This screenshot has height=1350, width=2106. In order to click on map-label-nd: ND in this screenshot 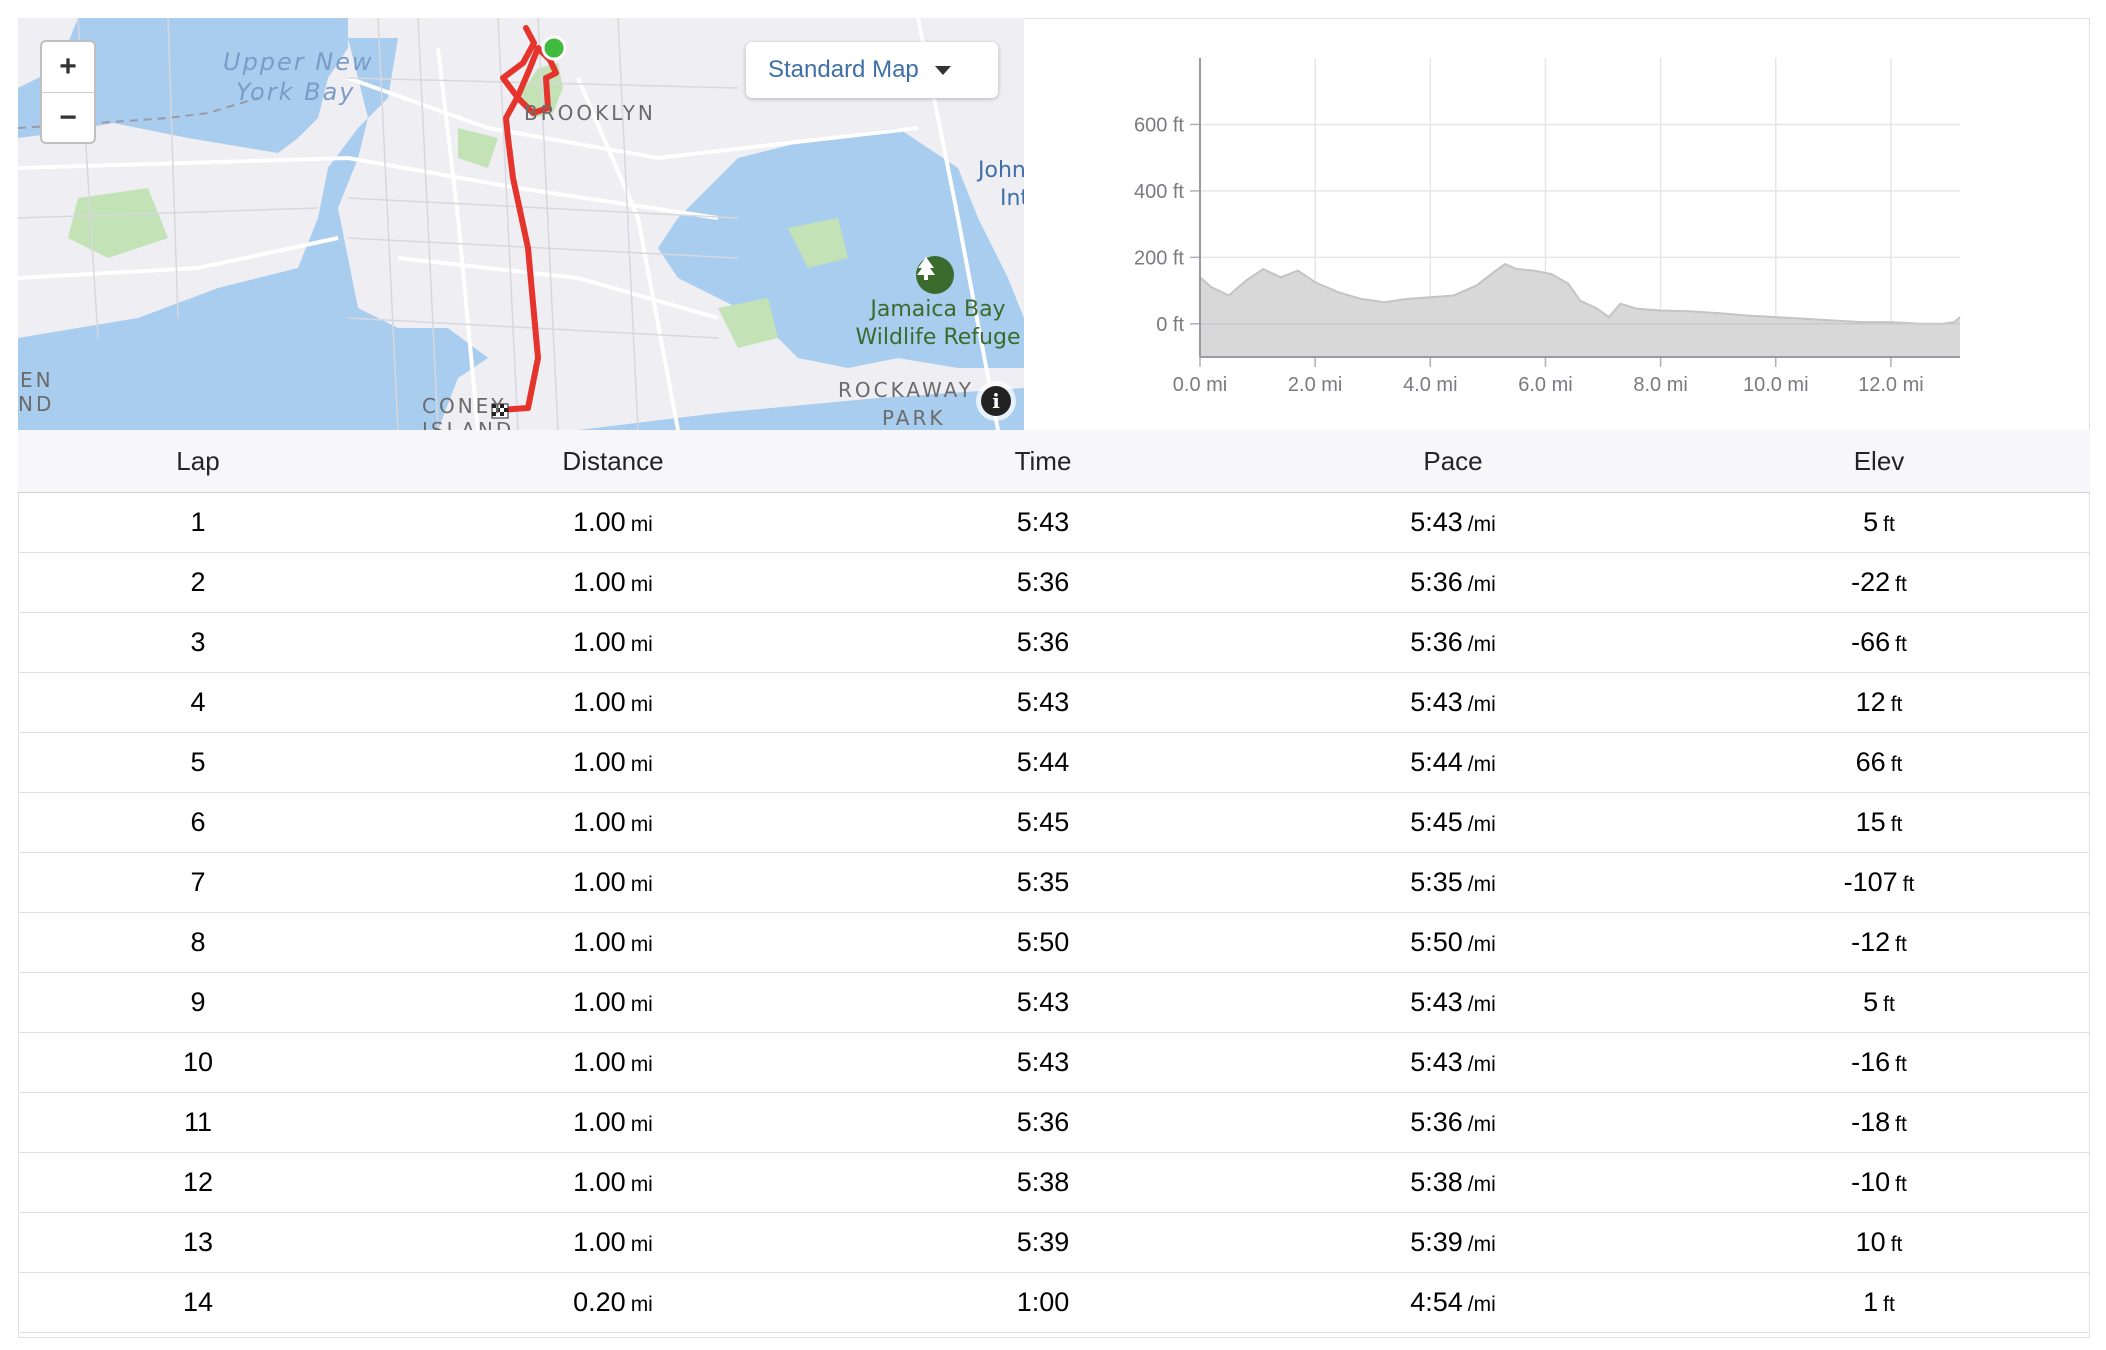, I will do `click(36, 404)`.